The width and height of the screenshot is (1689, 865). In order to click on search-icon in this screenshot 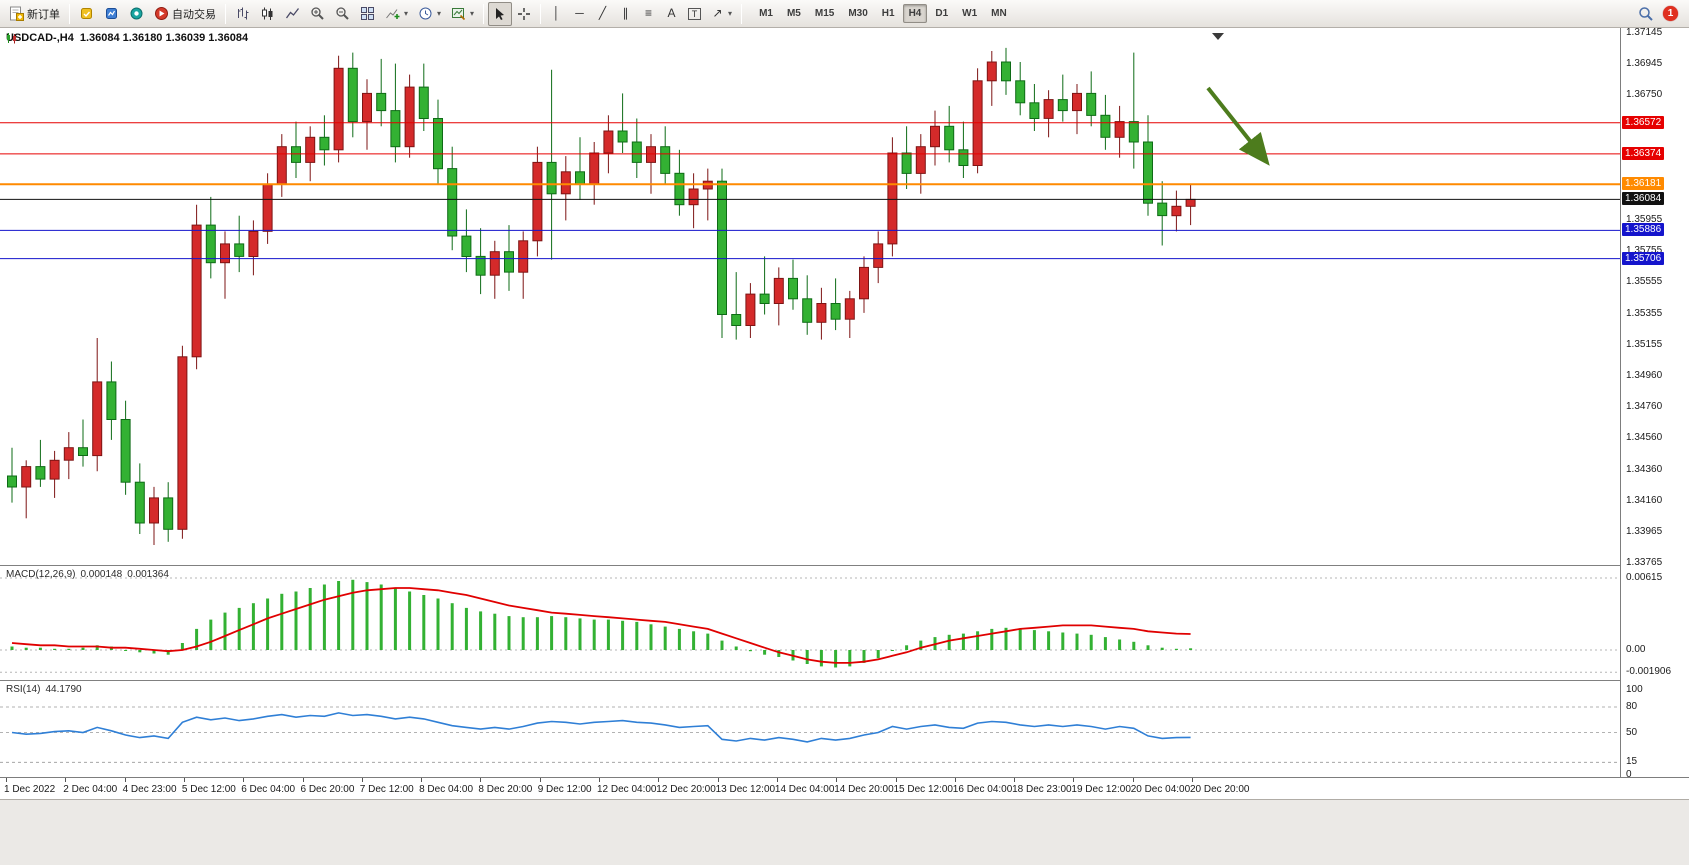, I will do `click(1646, 14)`.